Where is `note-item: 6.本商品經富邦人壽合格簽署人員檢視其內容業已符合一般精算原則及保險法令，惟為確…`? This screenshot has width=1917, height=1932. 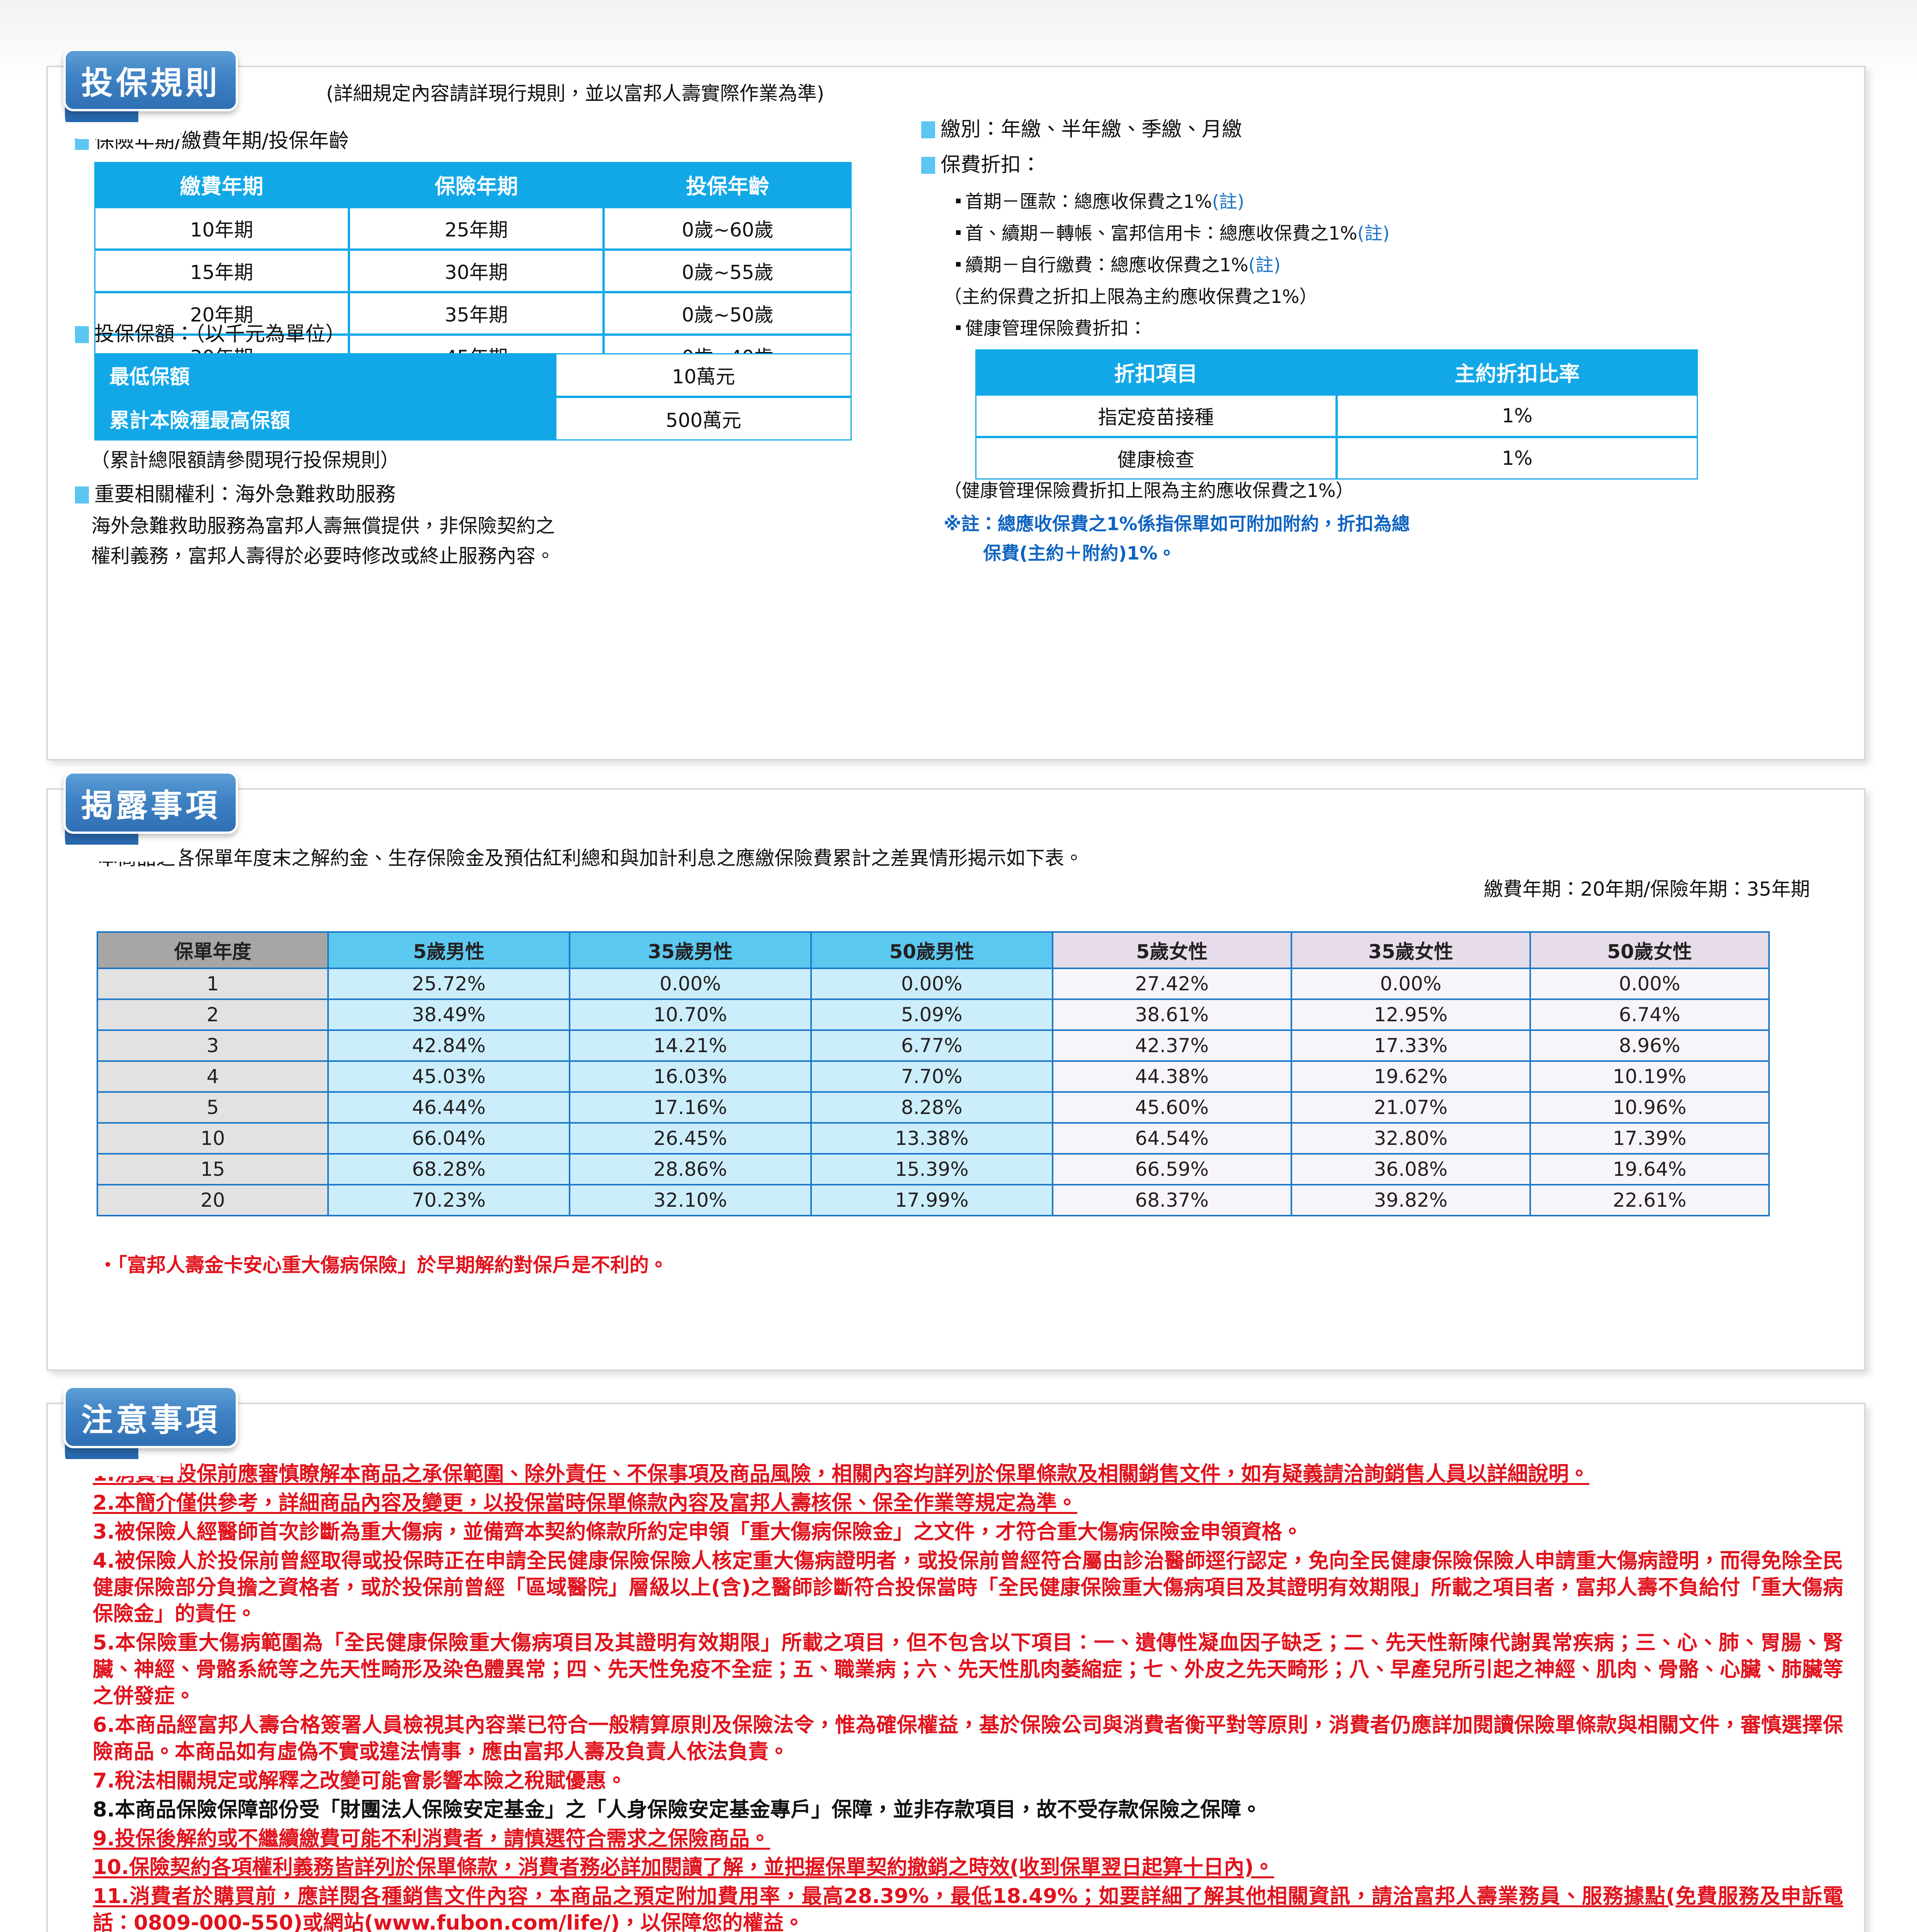 note-item: 6.本商品經富邦人壽合格簽署人員檢視其內容業已符合一般精算原則及保險法令，惟為確… is located at coordinates (968, 1739).